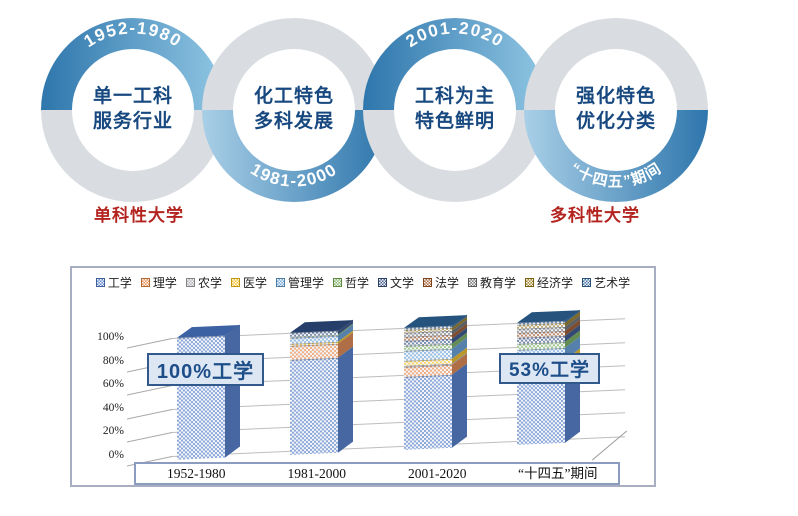  Describe the element at coordinates (317, 473) in the screenshot. I see `x-category-label: 1981-2000` at that location.